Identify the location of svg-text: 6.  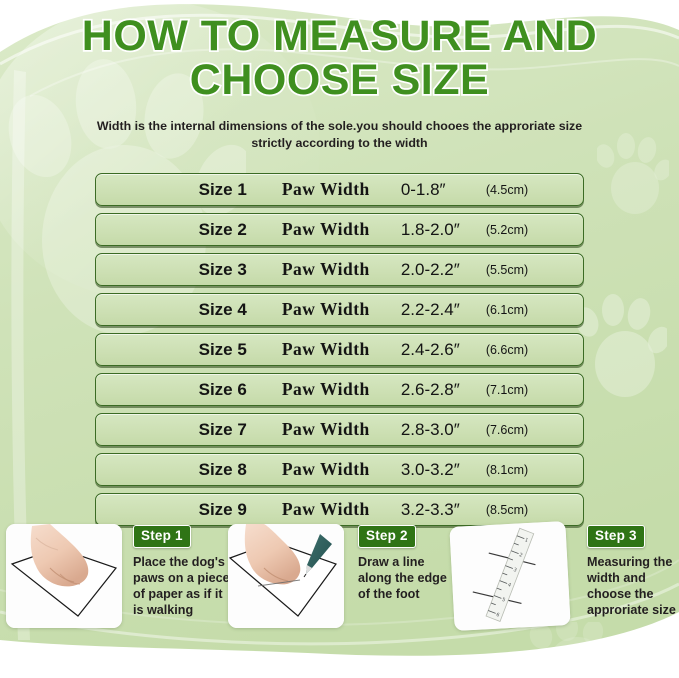
(497, 615).